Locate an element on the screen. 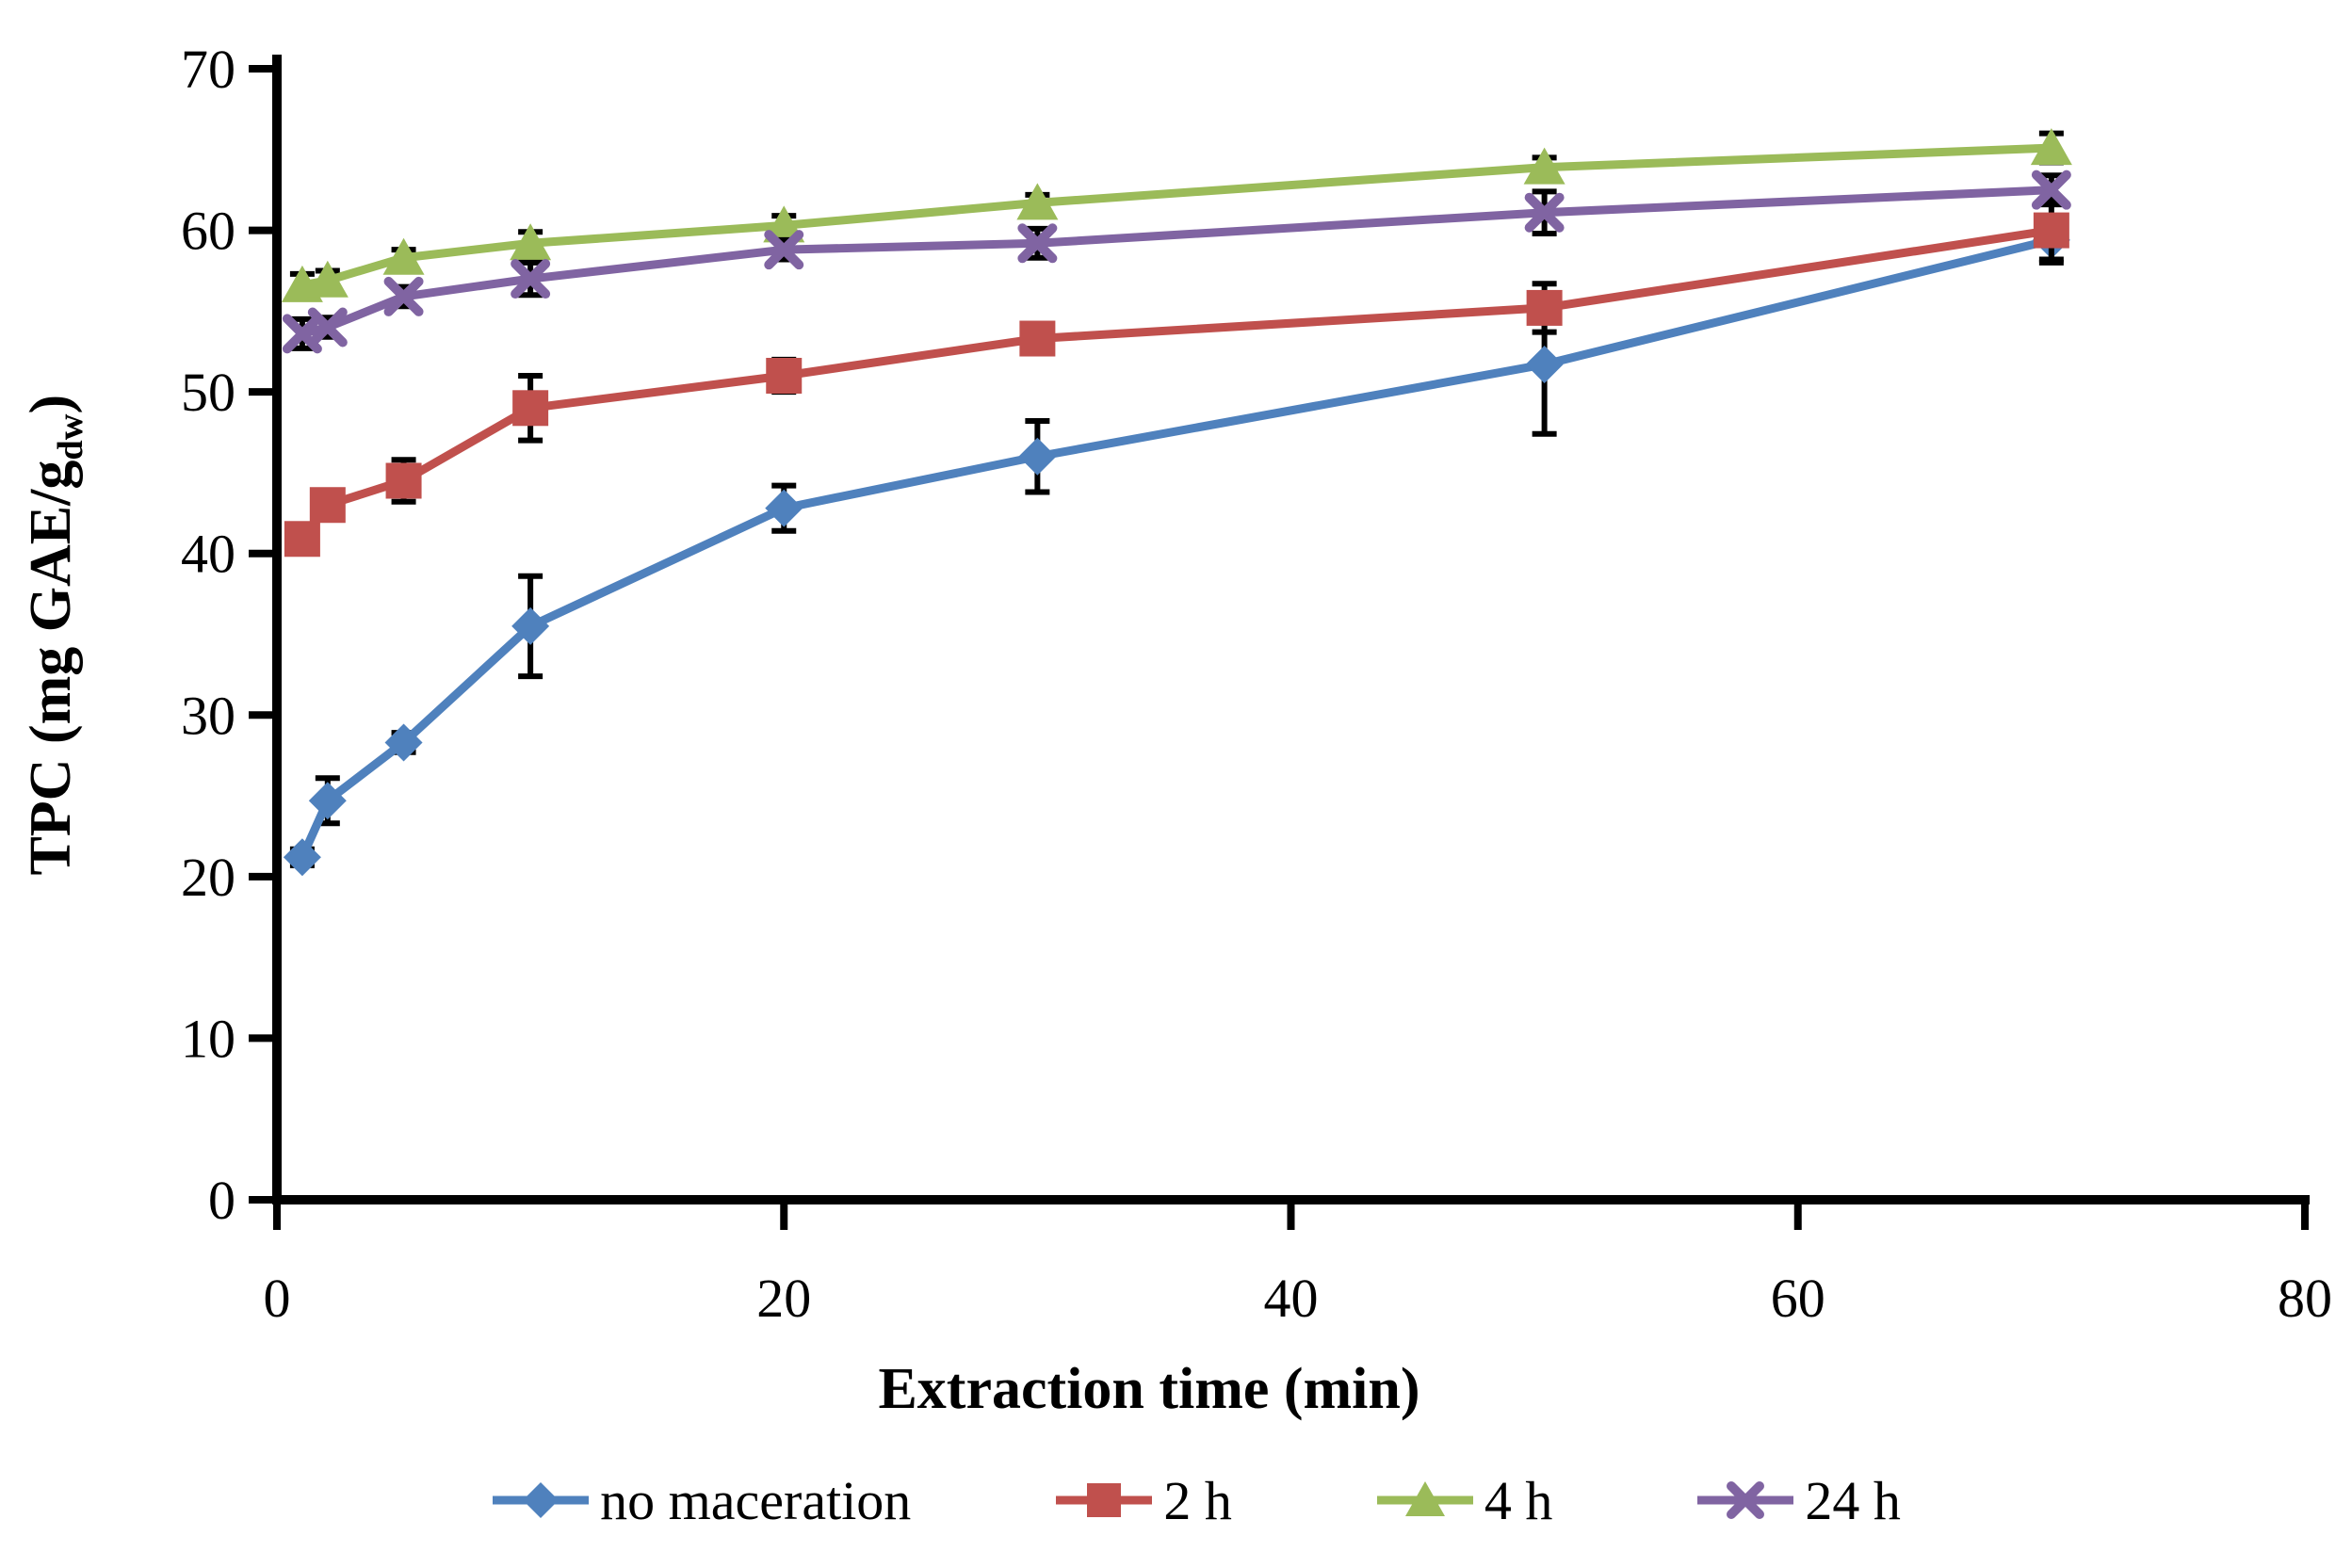 The image size is (2352, 1568). y-axis-title-main: TPC (mg GAE/g is located at coordinates (50, 668).